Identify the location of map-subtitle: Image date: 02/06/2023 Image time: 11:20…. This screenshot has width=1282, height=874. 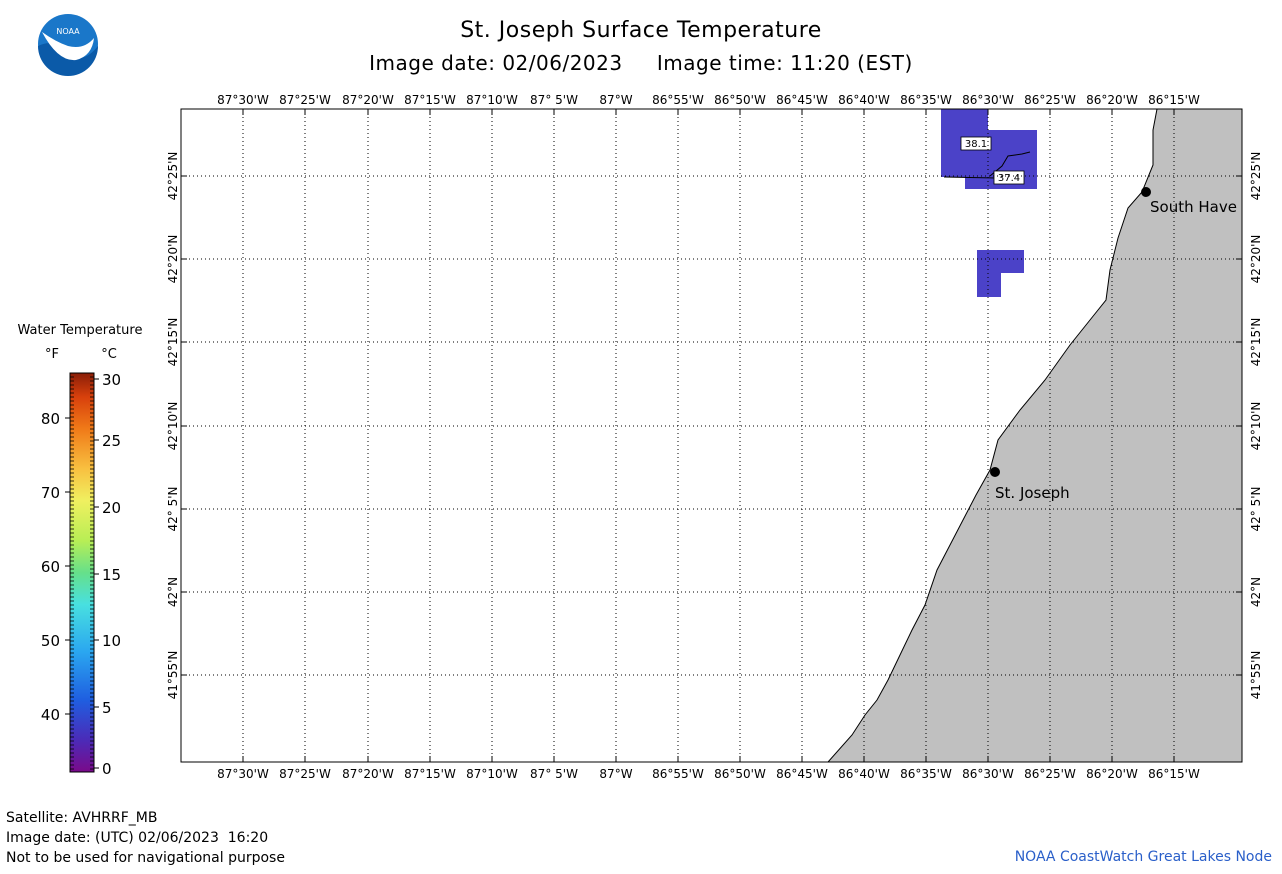
(641, 63).